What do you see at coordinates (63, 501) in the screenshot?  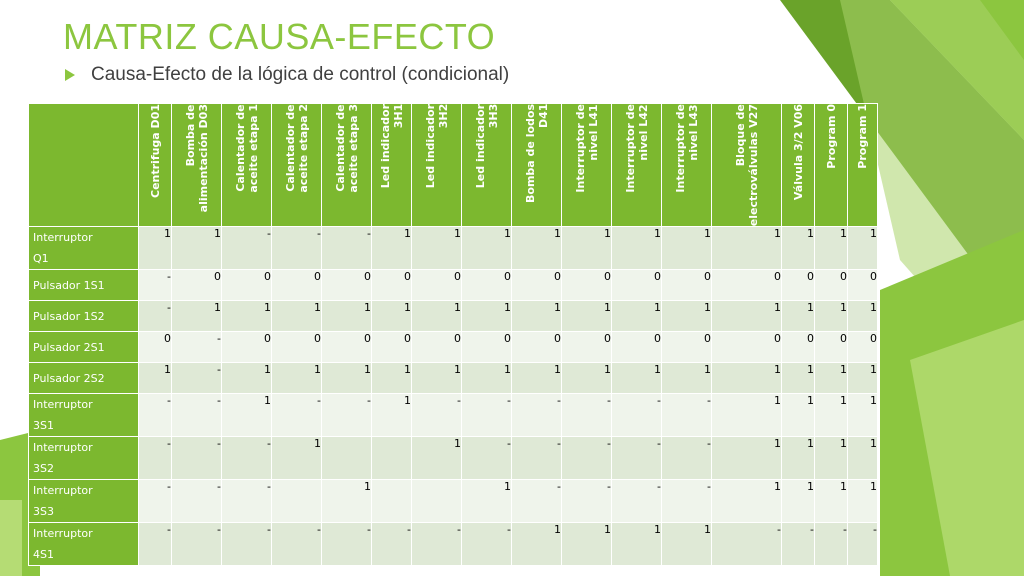 I see `row-header-label: Interruptor 3S3` at bounding box center [63, 501].